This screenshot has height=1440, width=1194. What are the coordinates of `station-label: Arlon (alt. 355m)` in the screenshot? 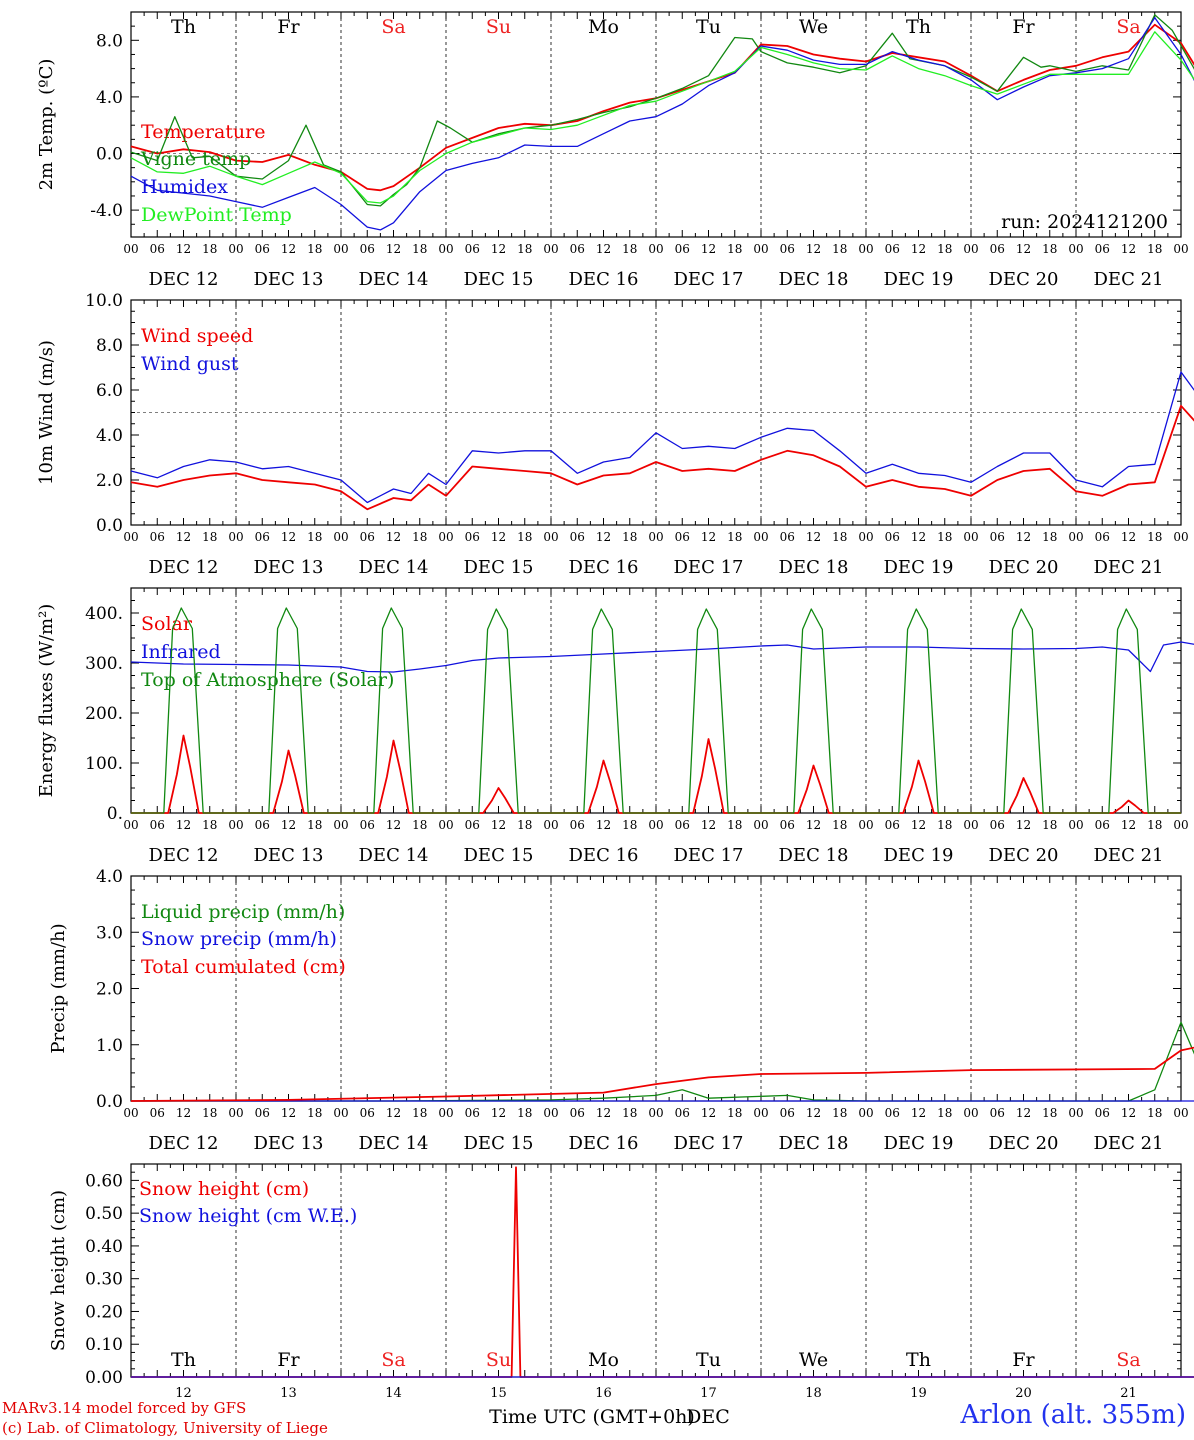 It's located at (1073, 1415).